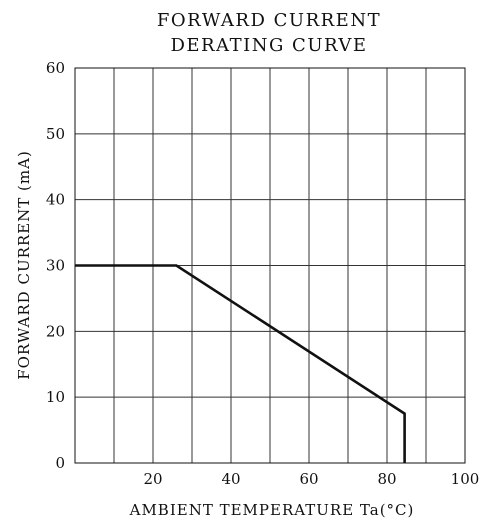  I want to click on y-tick-label: 0, so click(60, 463).